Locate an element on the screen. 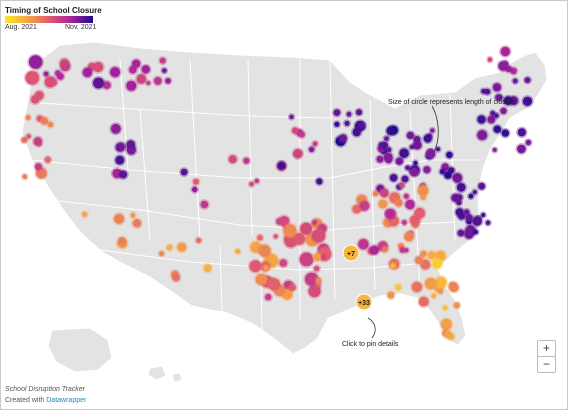 This screenshot has width=568, height=410. cluster-circle is located at coordinates (351, 253).